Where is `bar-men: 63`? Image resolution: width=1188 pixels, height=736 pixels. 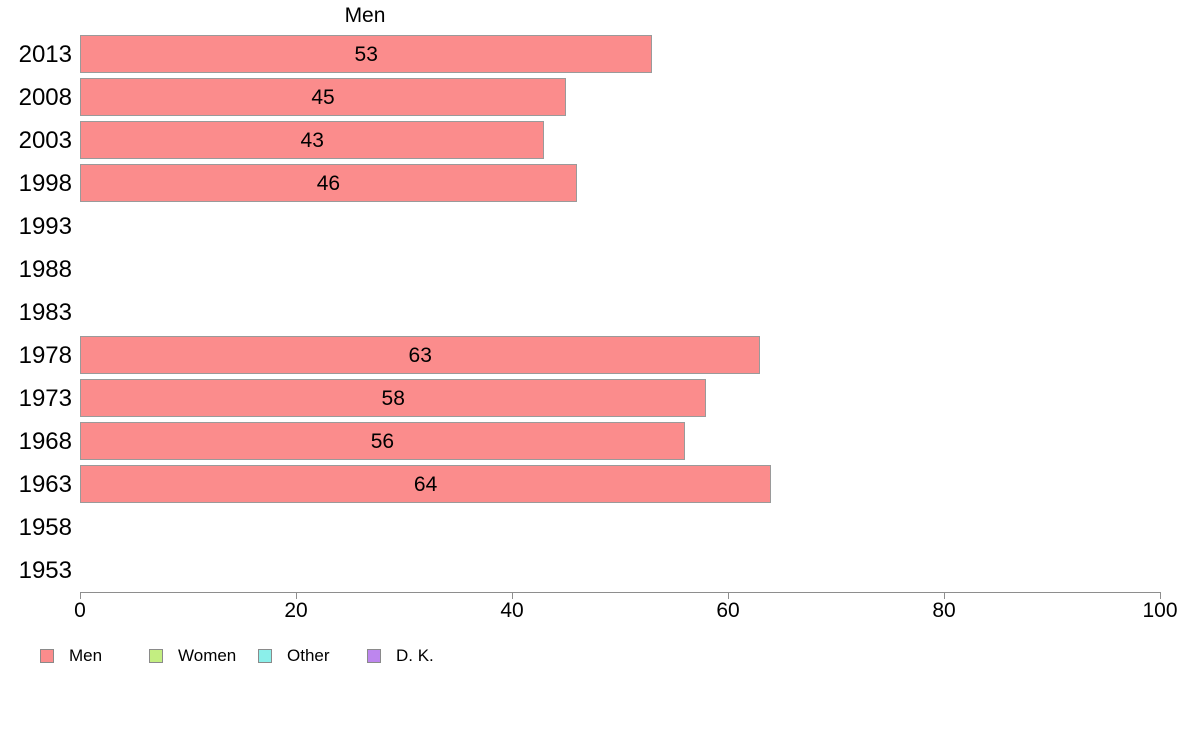
bar-men: 63 is located at coordinates (420, 355).